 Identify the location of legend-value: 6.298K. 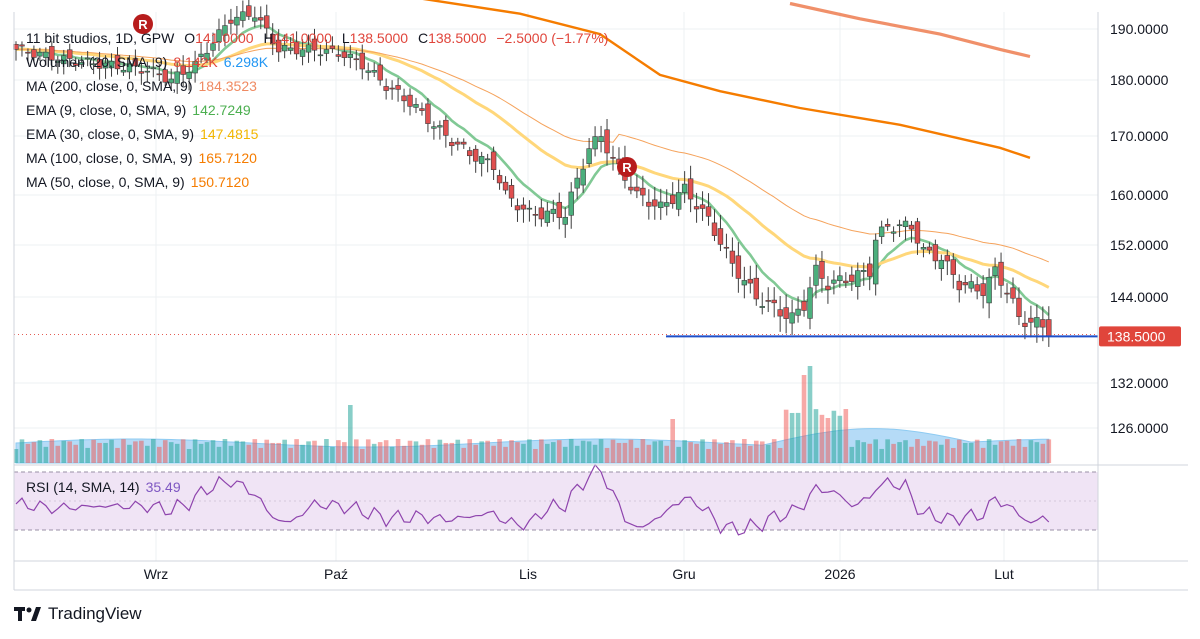
(246, 62).